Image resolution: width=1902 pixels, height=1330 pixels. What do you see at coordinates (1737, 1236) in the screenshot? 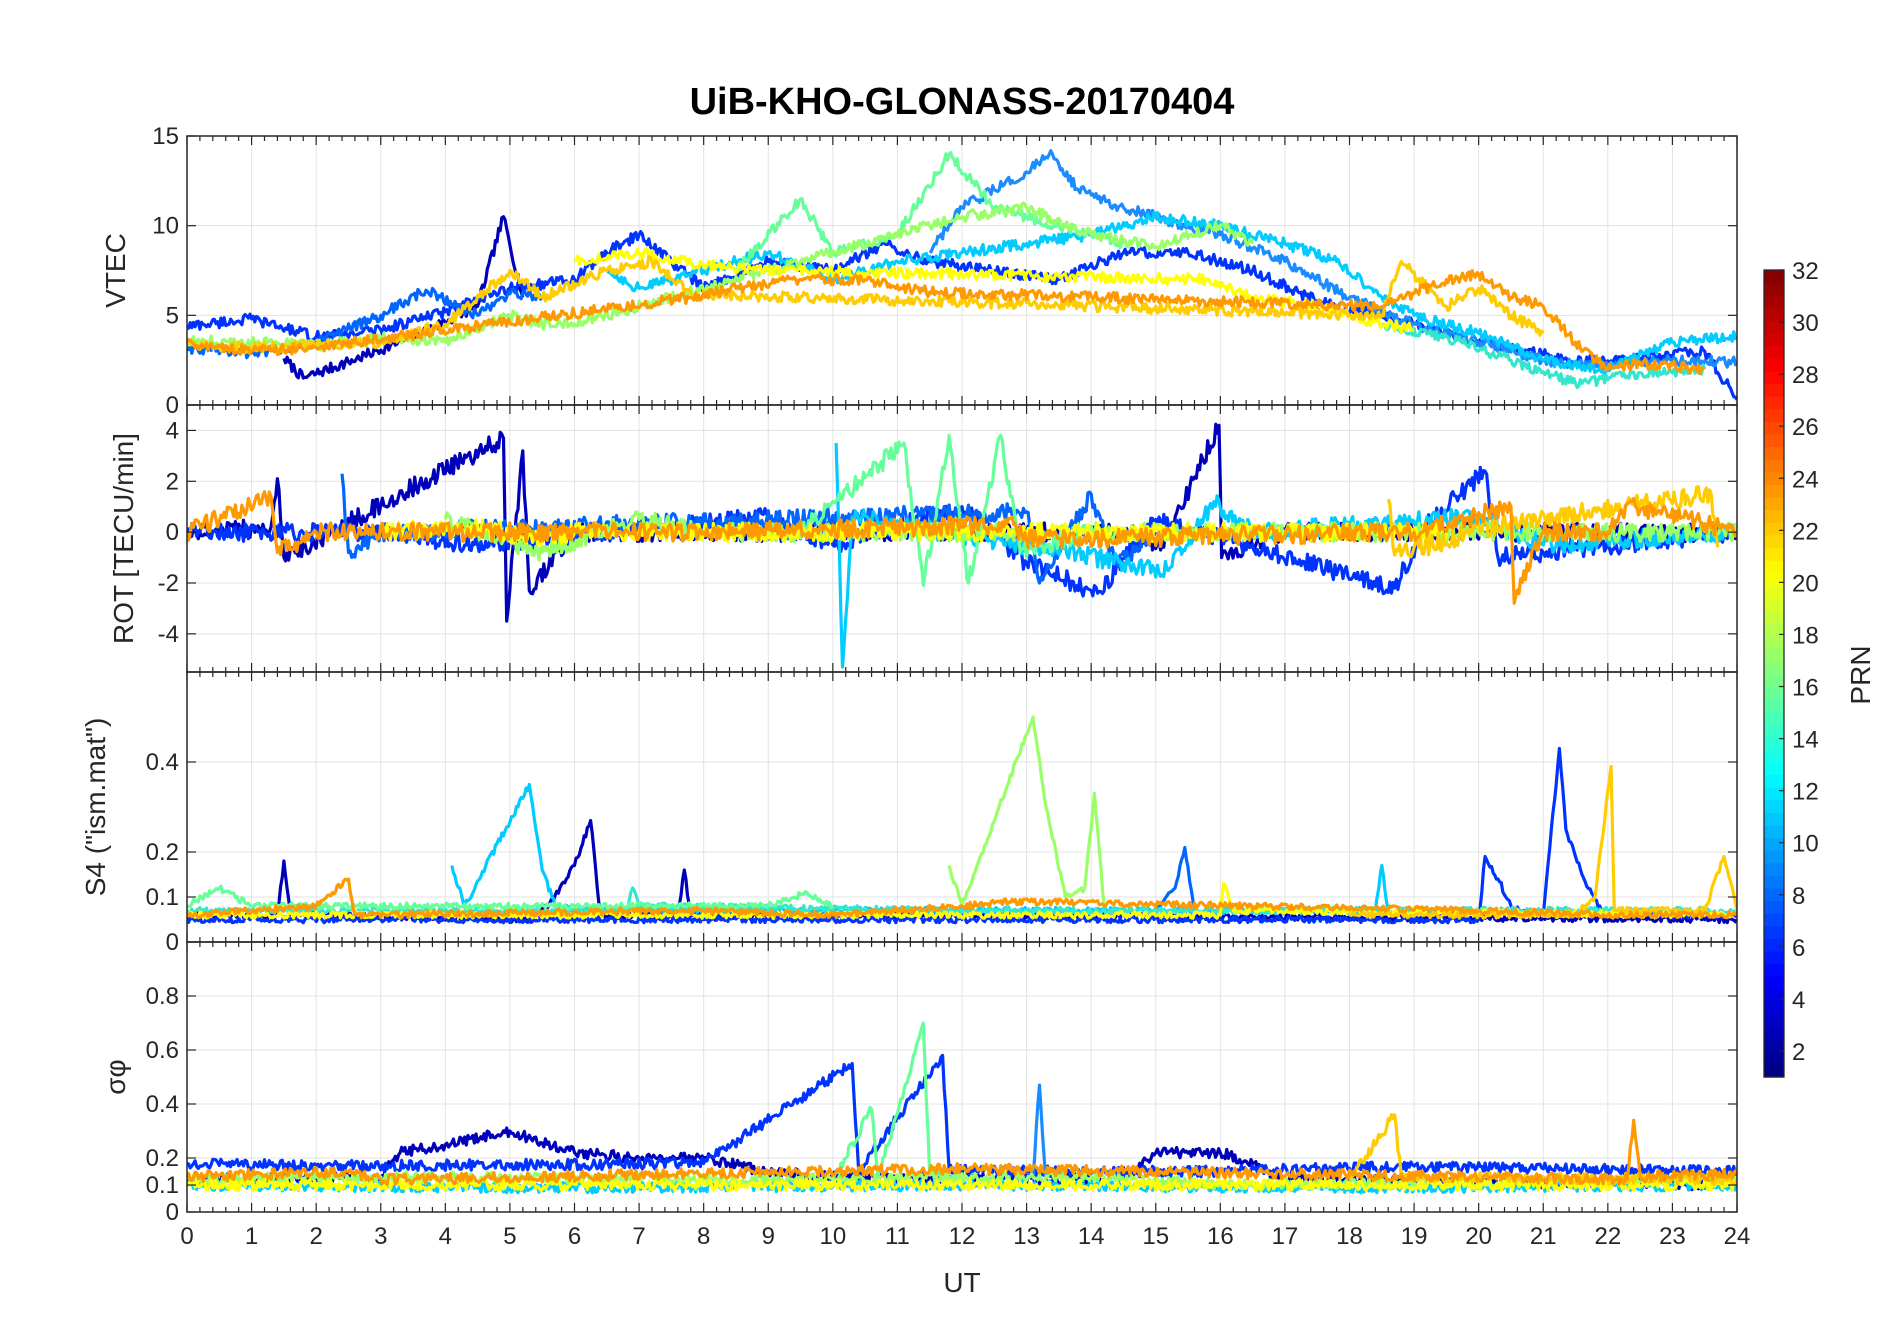
I see `x-tick-label: 24` at bounding box center [1737, 1236].